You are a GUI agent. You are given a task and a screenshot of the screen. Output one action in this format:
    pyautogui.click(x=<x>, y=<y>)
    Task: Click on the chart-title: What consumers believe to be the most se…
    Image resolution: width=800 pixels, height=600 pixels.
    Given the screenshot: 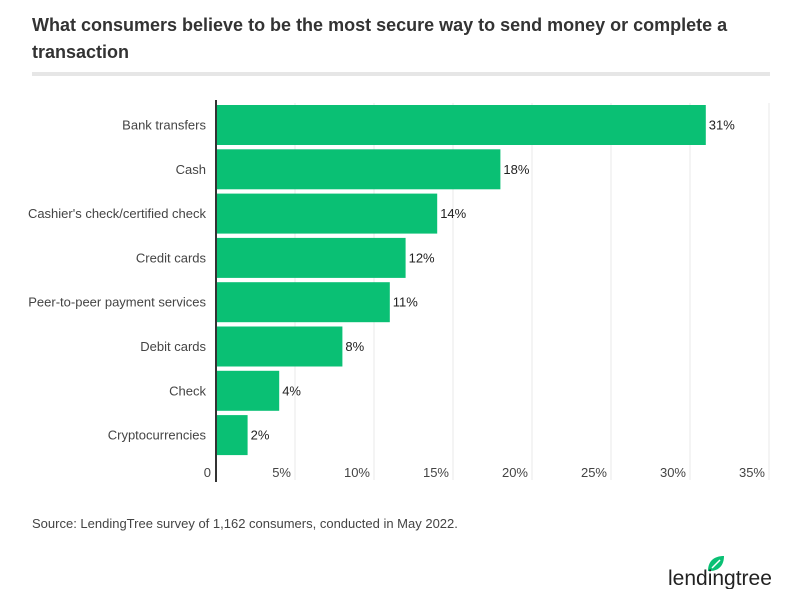 What is the action you would take?
    pyautogui.click(x=380, y=38)
    